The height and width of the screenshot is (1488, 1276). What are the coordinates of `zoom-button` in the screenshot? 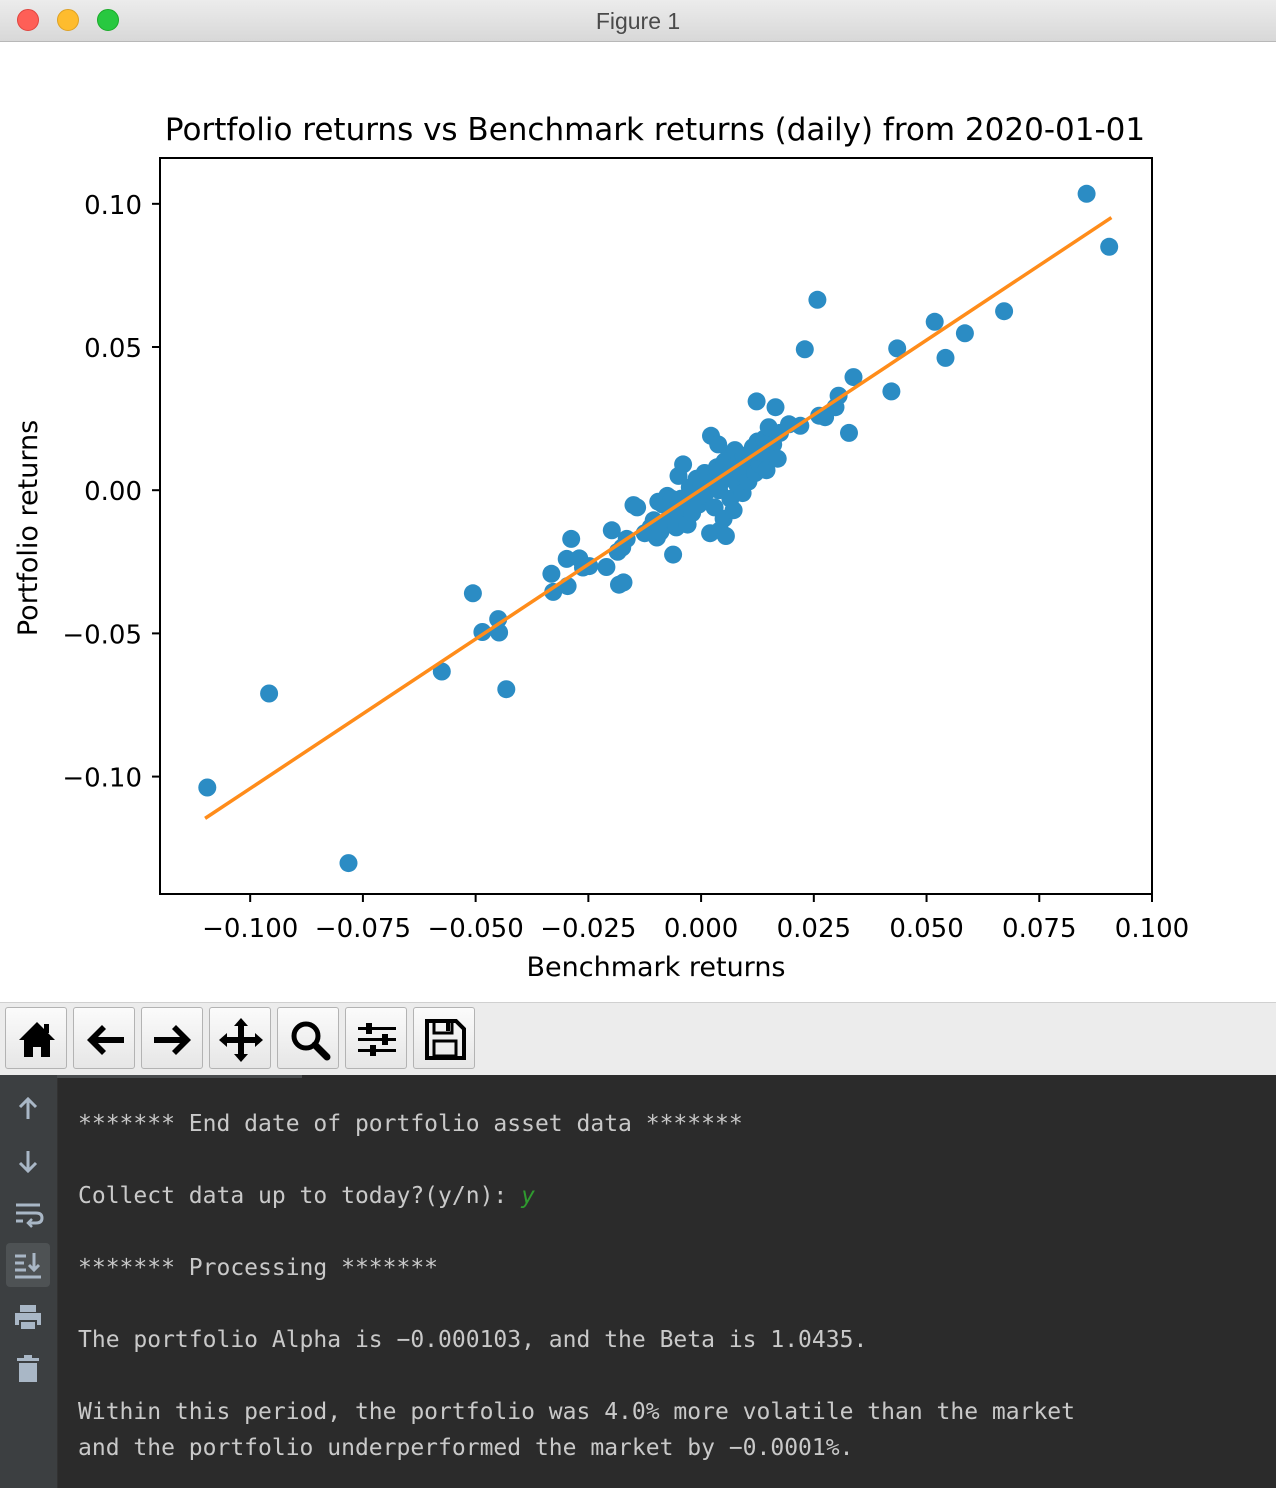 It's located at (308, 1038).